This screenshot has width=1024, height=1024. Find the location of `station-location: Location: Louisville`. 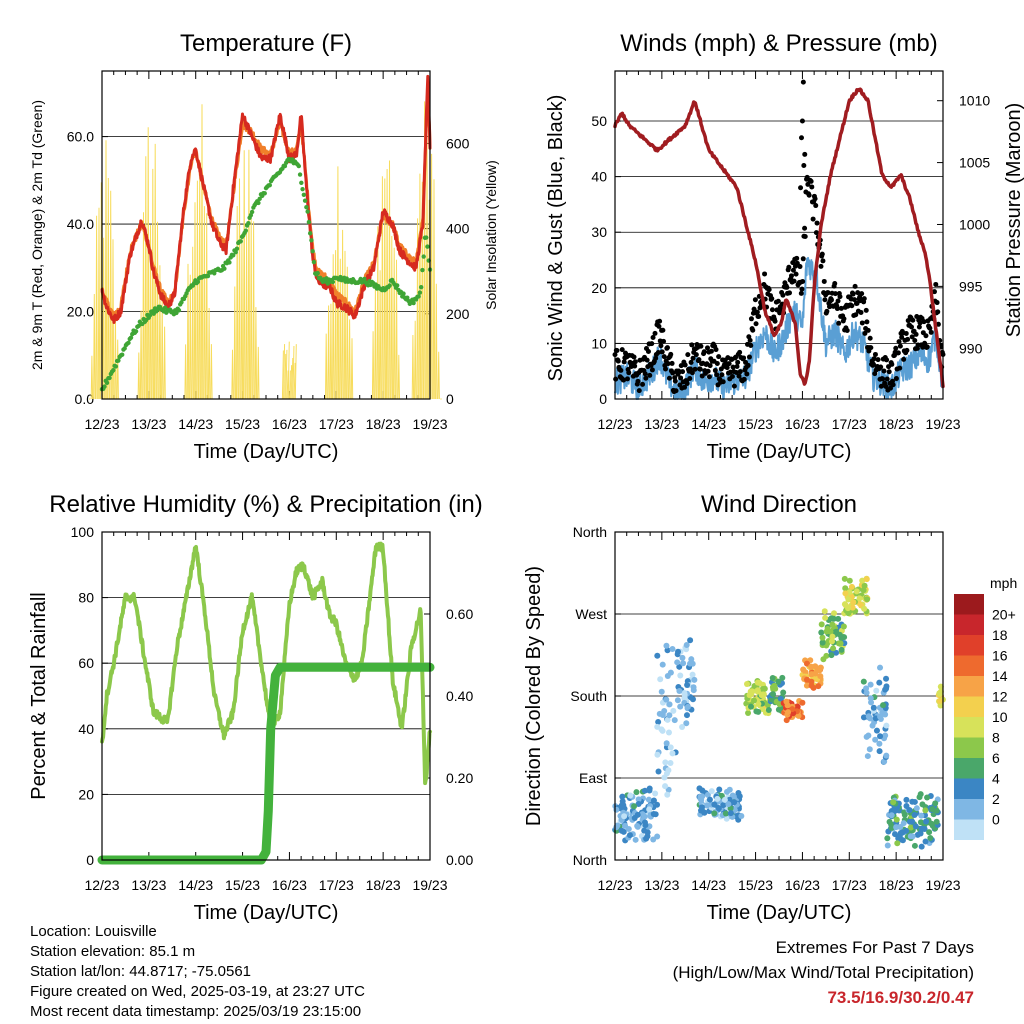

station-location: Location: Louisville is located at coordinates (93, 931).